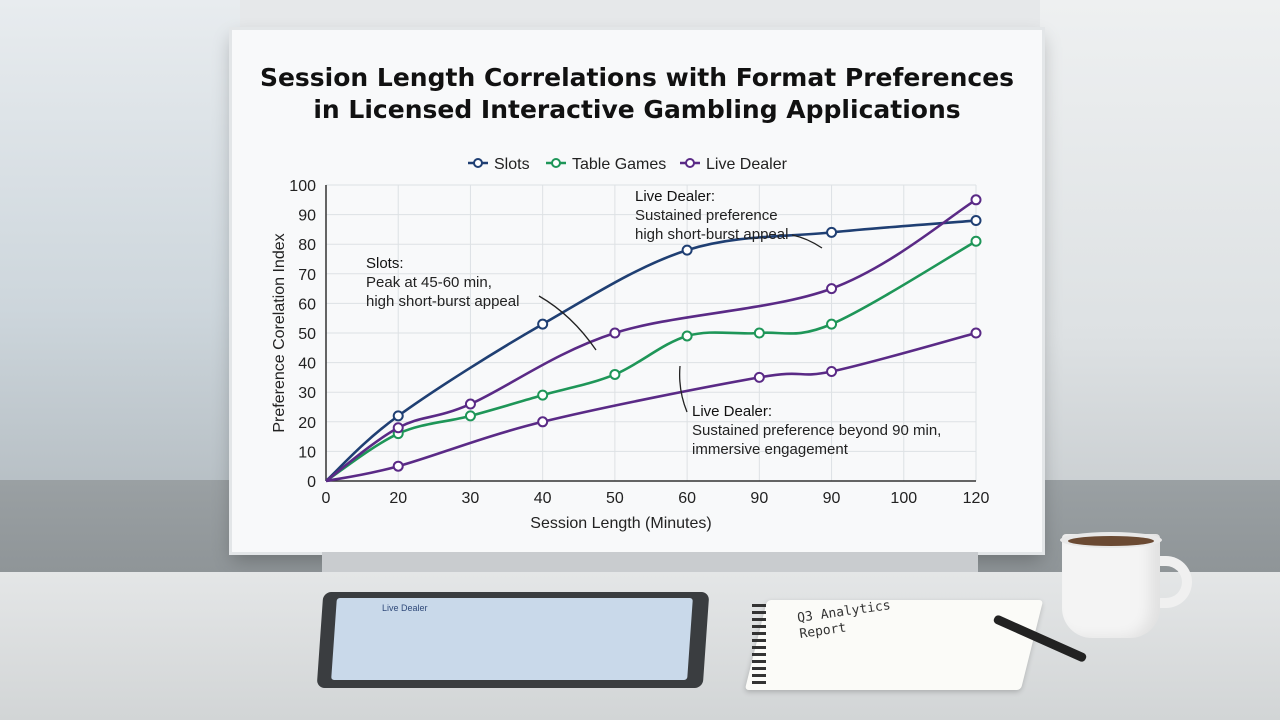 The width and height of the screenshot is (1280, 720). Describe the element at coordinates (1111, 541) in the screenshot. I see `coffee` at that location.